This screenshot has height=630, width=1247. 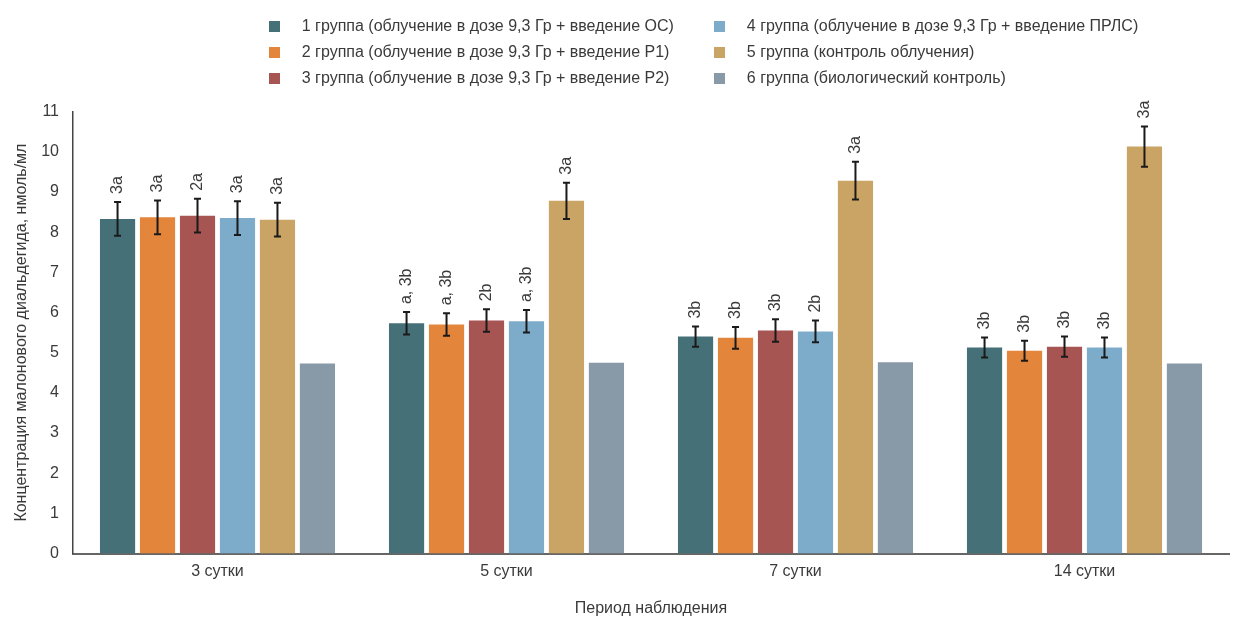 I want to click on y-tick-label: 2, so click(x=55, y=472).